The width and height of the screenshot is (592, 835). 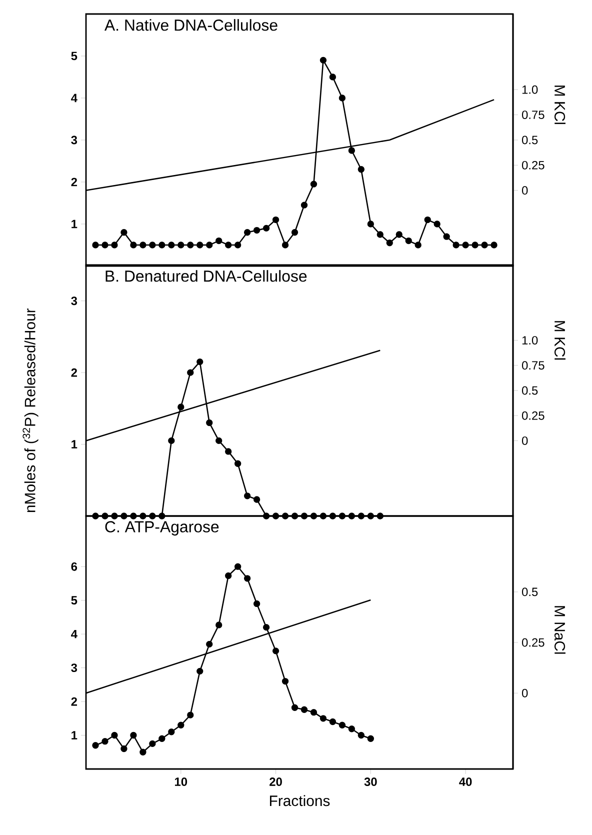 What do you see at coordinates (300, 800) in the screenshot?
I see `x-axis-title: Fractions` at bounding box center [300, 800].